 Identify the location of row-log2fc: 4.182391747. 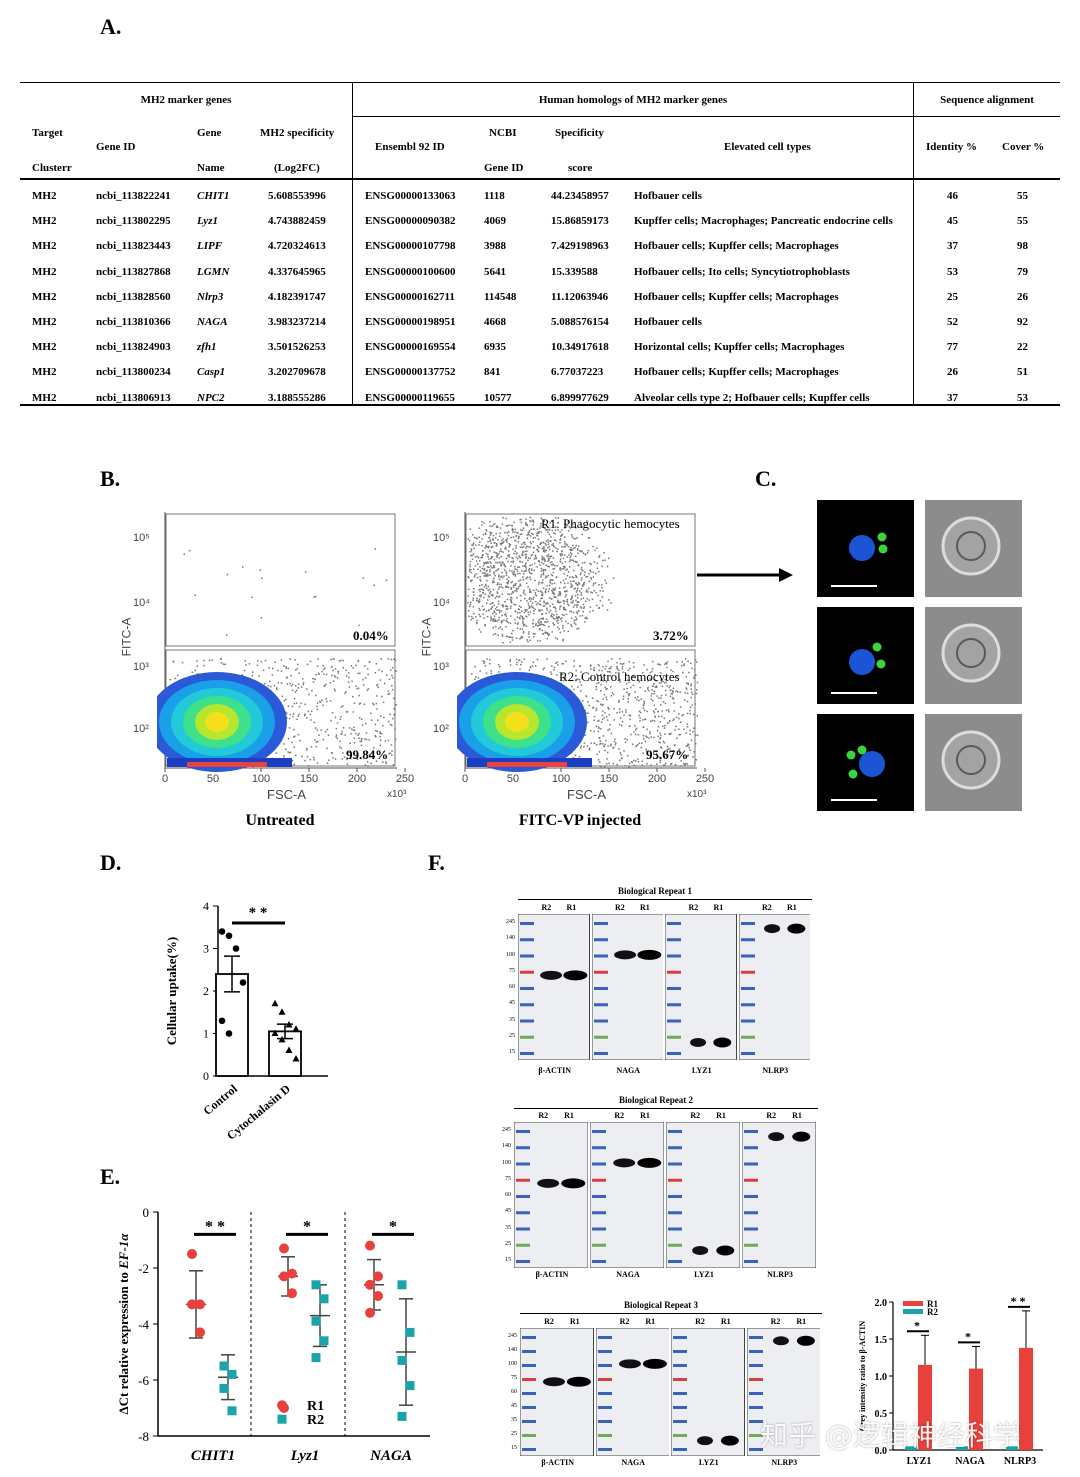
(297, 296).